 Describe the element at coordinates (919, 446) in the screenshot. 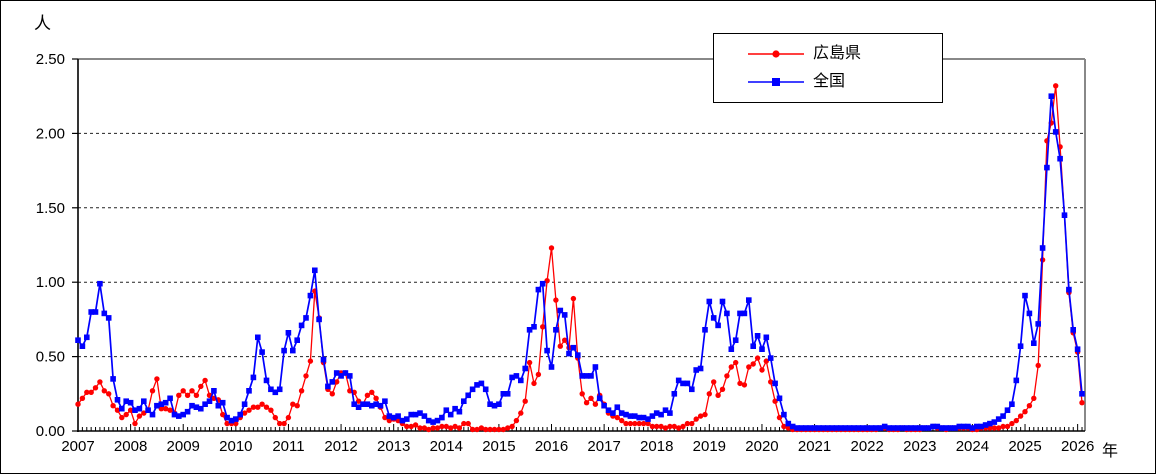

I see `x-tick-label: 2023` at that location.